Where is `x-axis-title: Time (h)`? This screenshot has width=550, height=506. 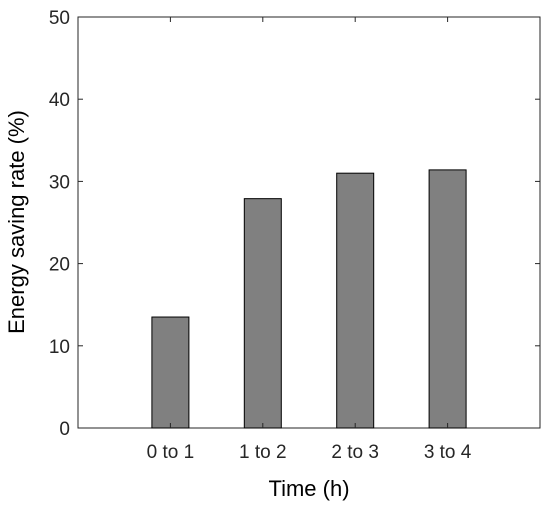 x-axis-title: Time (h) is located at coordinates (308, 488).